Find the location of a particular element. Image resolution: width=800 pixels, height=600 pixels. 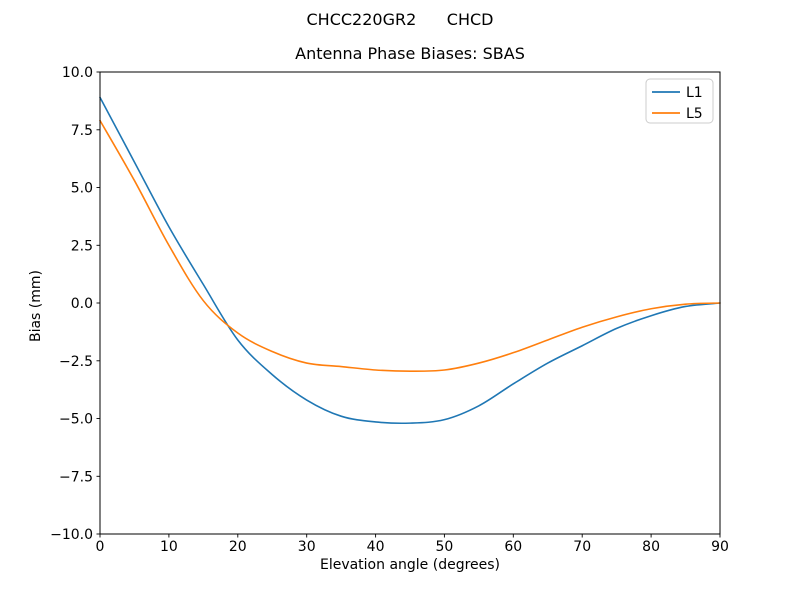

y-tick-label: 2.5 is located at coordinates (82, 246).